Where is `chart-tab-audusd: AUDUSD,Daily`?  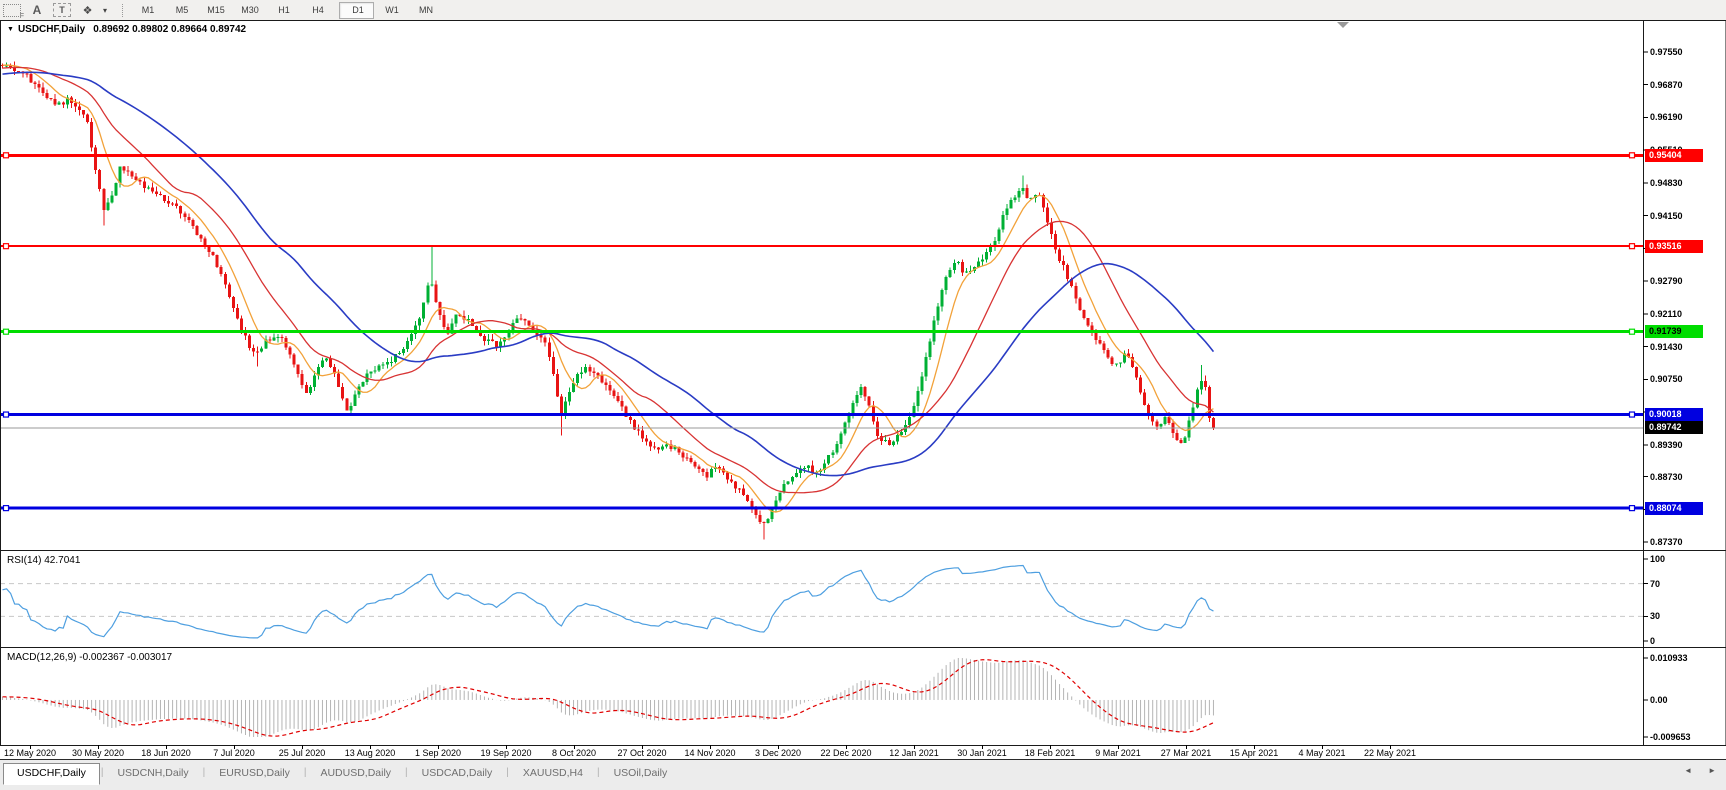 chart-tab-audusd: AUDUSD,Daily is located at coordinates (356, 773).